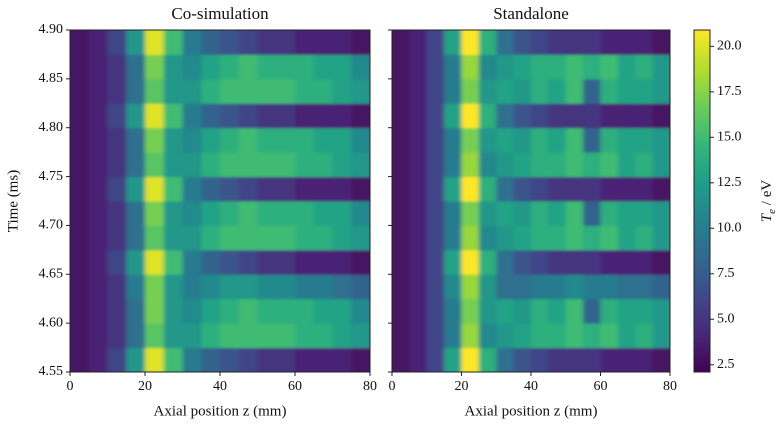 The height and width of the screenshot is (433, 784). Describe the element at coordinates (729, 91) in the screenshot. I see `colorbar-tick-label: 17.5` at that location.